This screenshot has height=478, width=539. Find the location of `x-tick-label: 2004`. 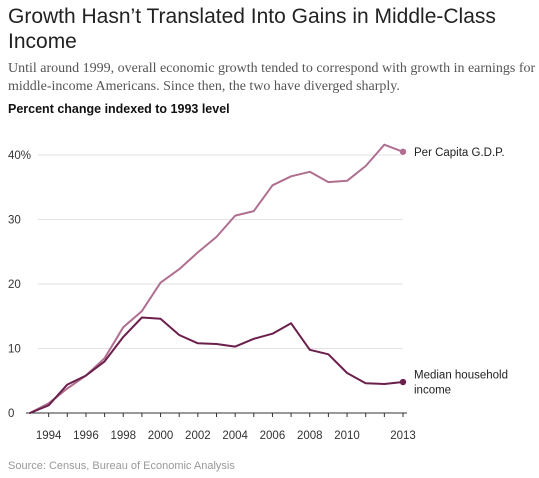

x-tick-label: 2004 is located at coordinates (235, 436).